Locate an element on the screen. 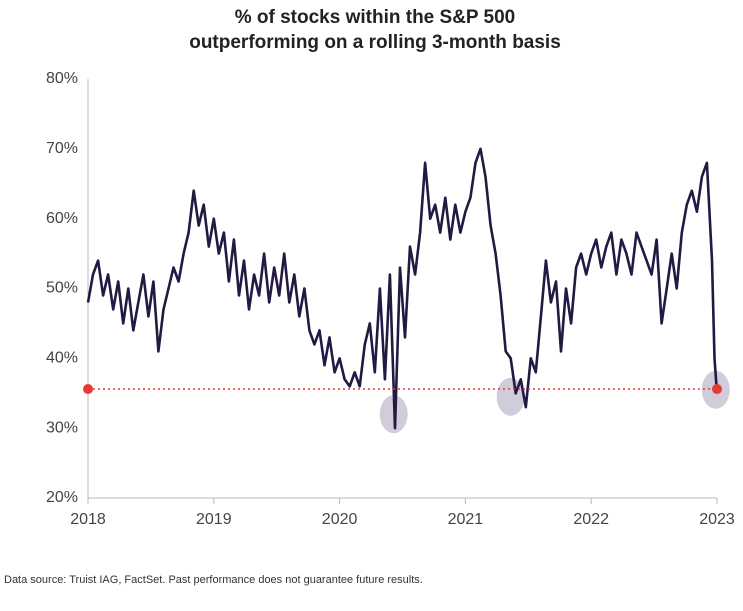  y-tick-label: 20% is located at coordinates (62, 497).